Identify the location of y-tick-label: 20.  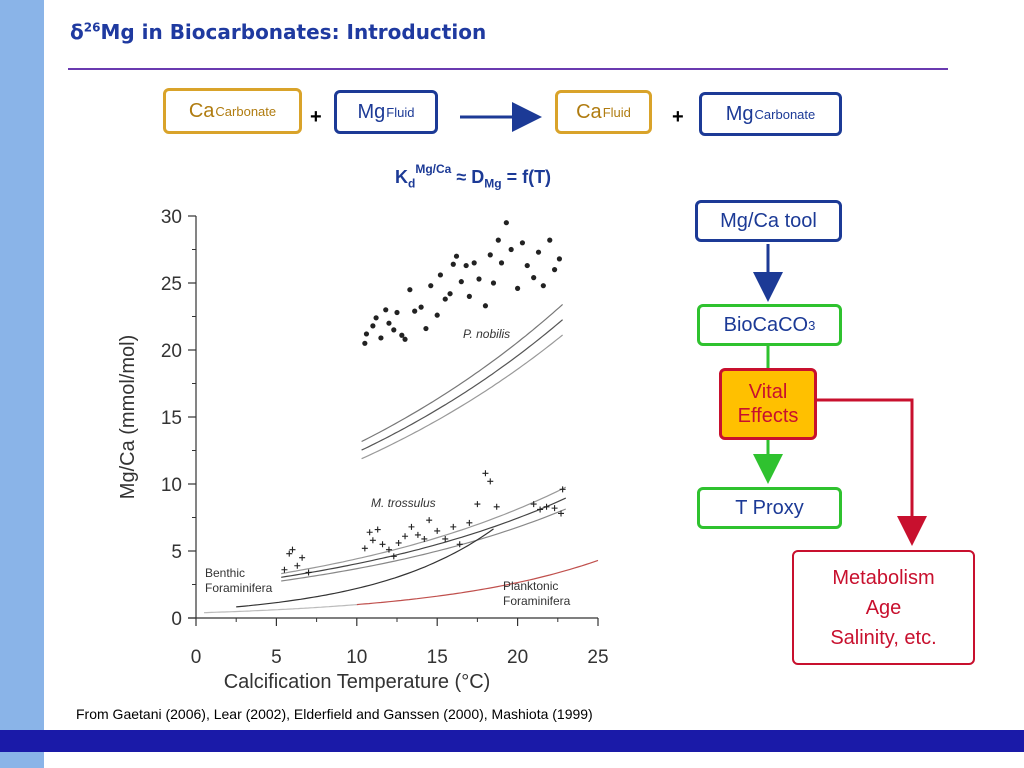
(171, 351).